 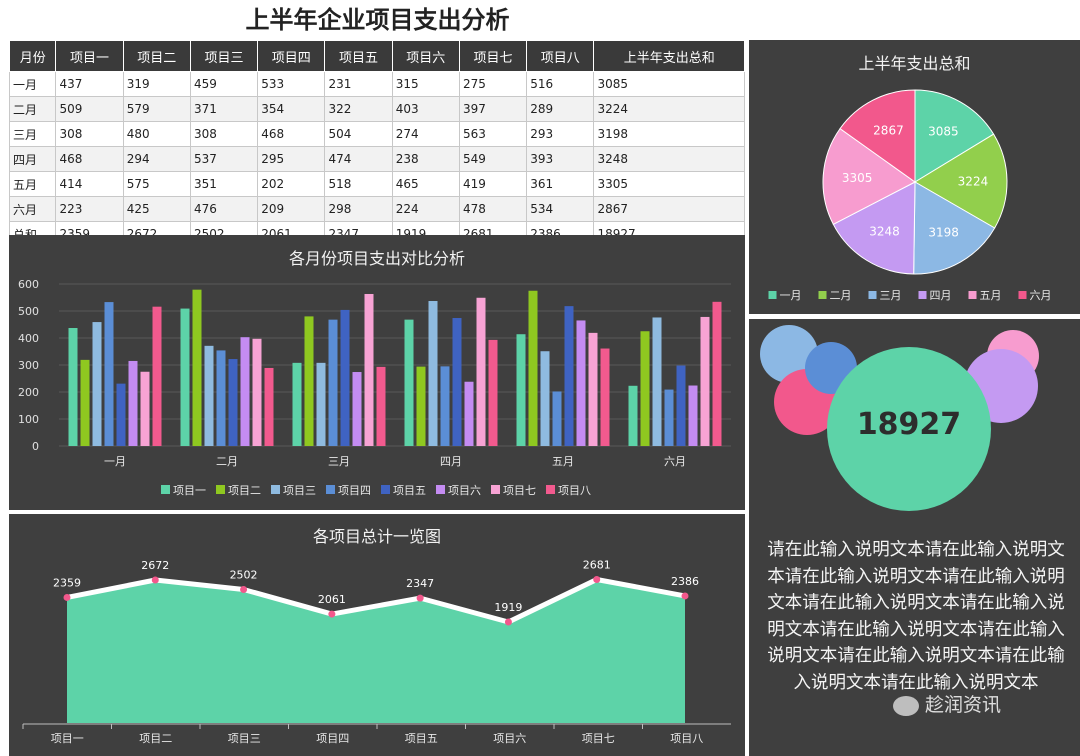 I want to click on table-header-cell: 月份, so click(x=32, y=56).